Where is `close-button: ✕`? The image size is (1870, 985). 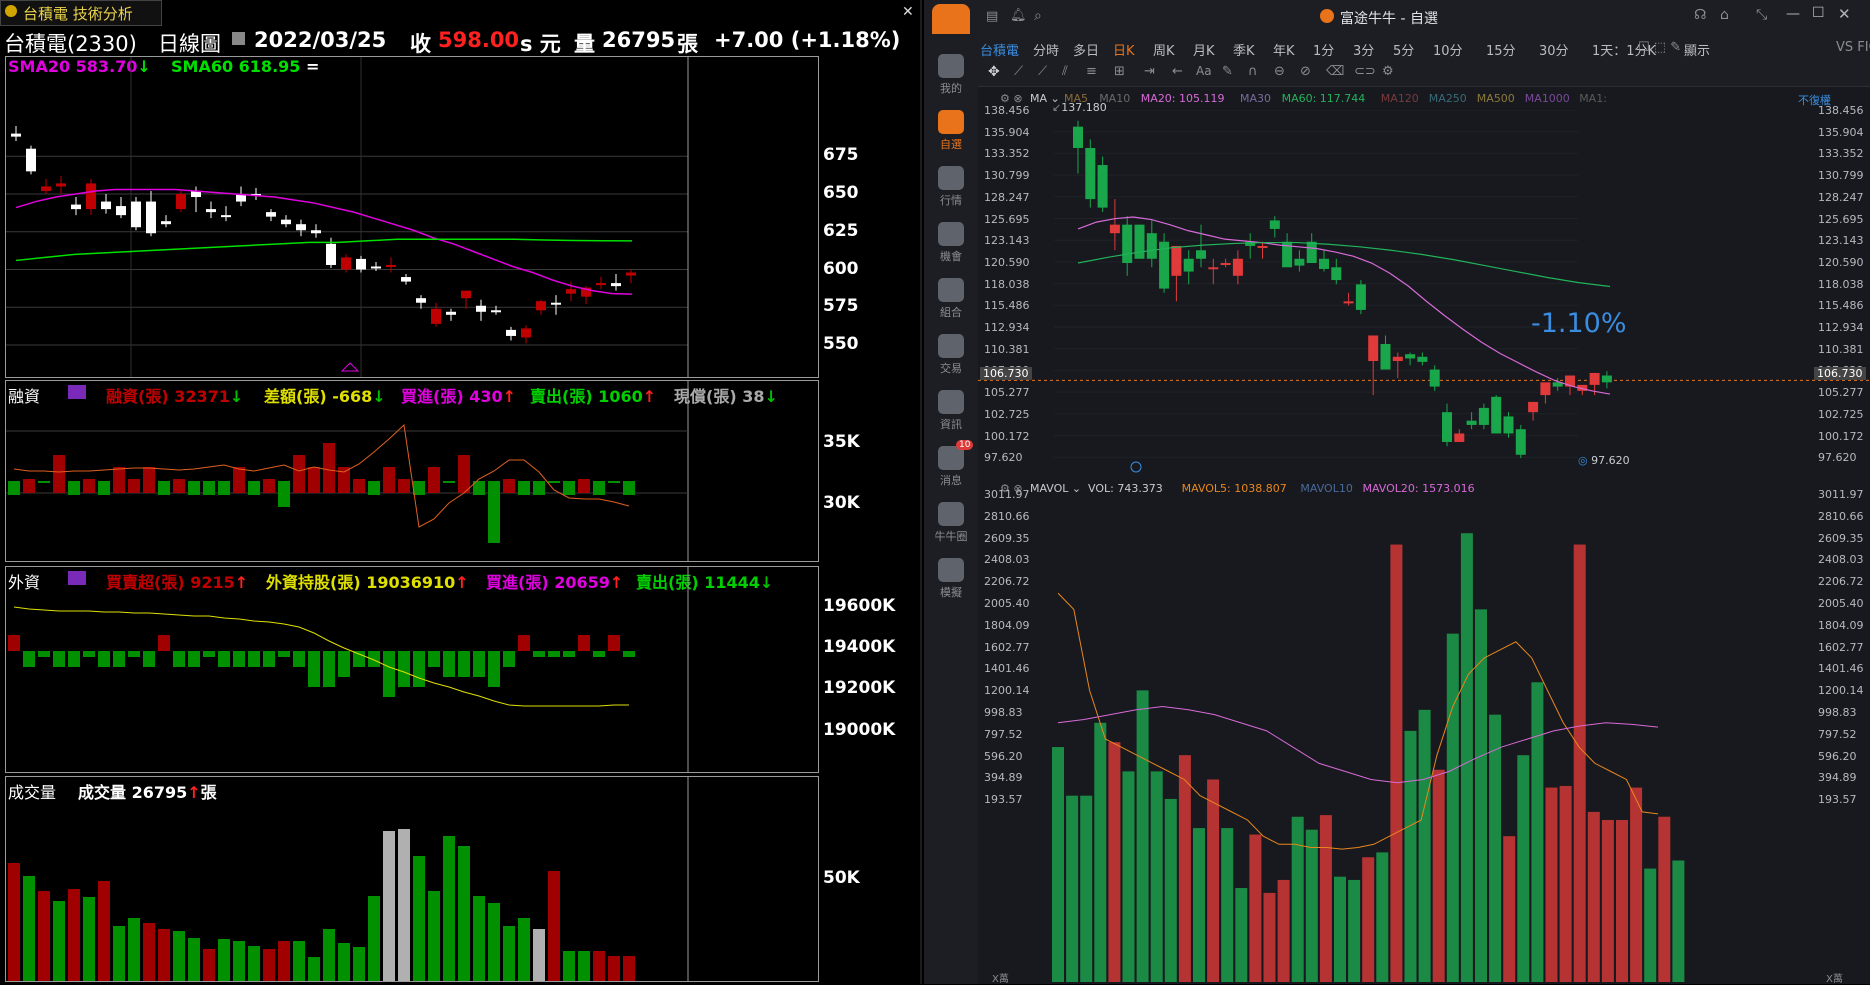 close-button: ✕ is located at coordinates (1844, 14).